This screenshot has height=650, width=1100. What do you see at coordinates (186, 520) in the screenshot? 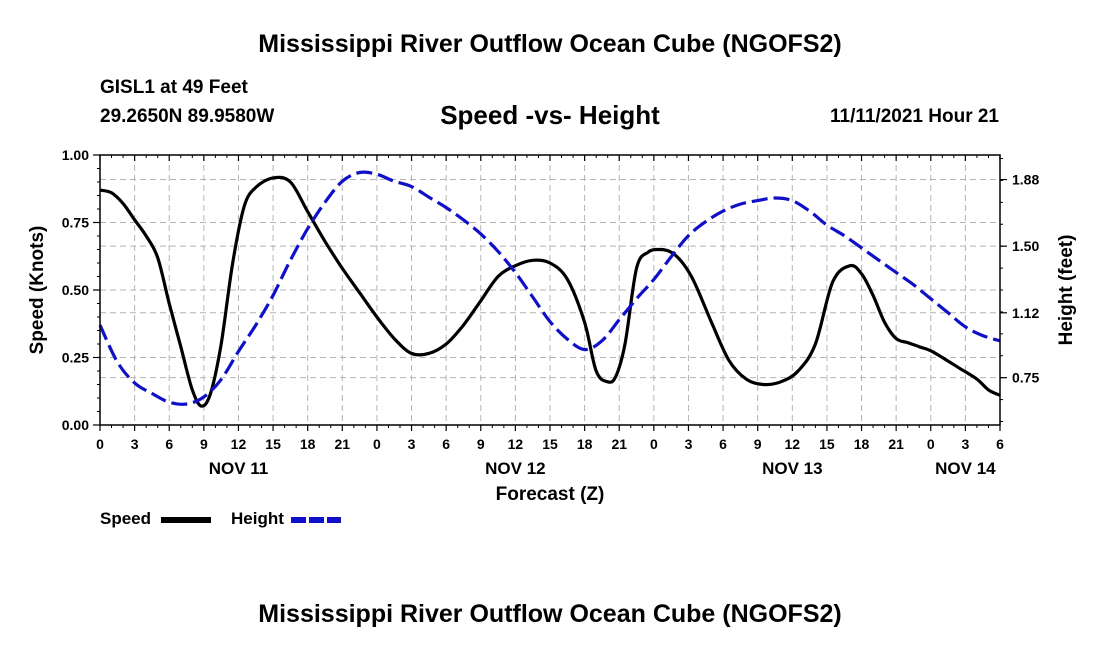
I see `legend-speed-swatch` at bounding box center [186, 520].